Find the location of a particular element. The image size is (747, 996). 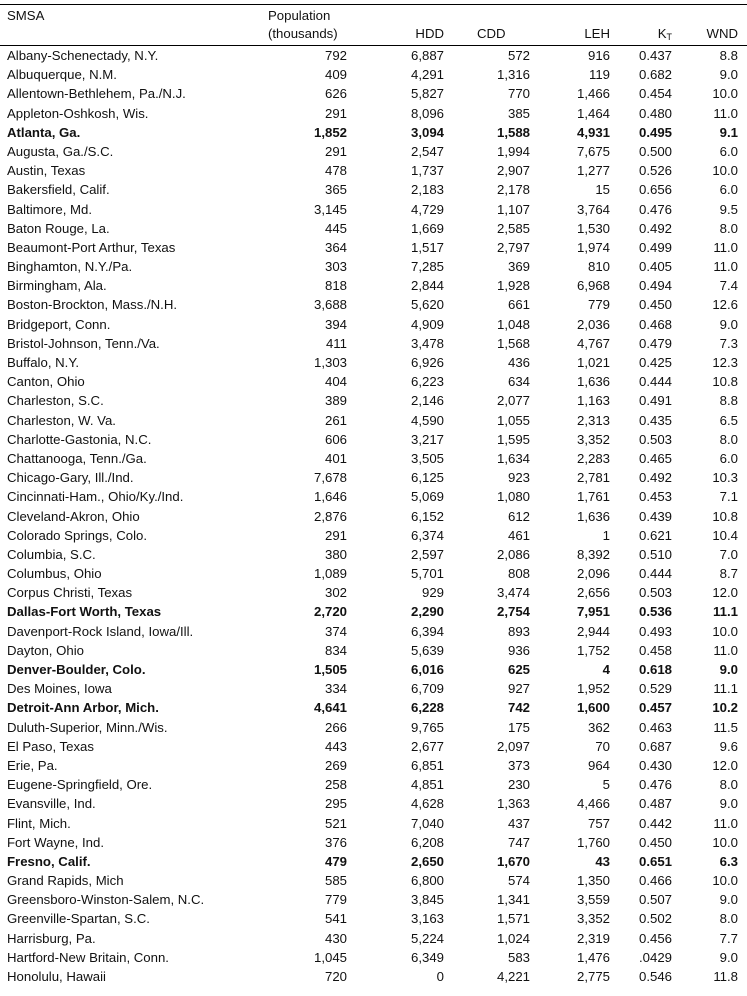

cell-hdd: 2,677 is located at coordinates (427, 746).